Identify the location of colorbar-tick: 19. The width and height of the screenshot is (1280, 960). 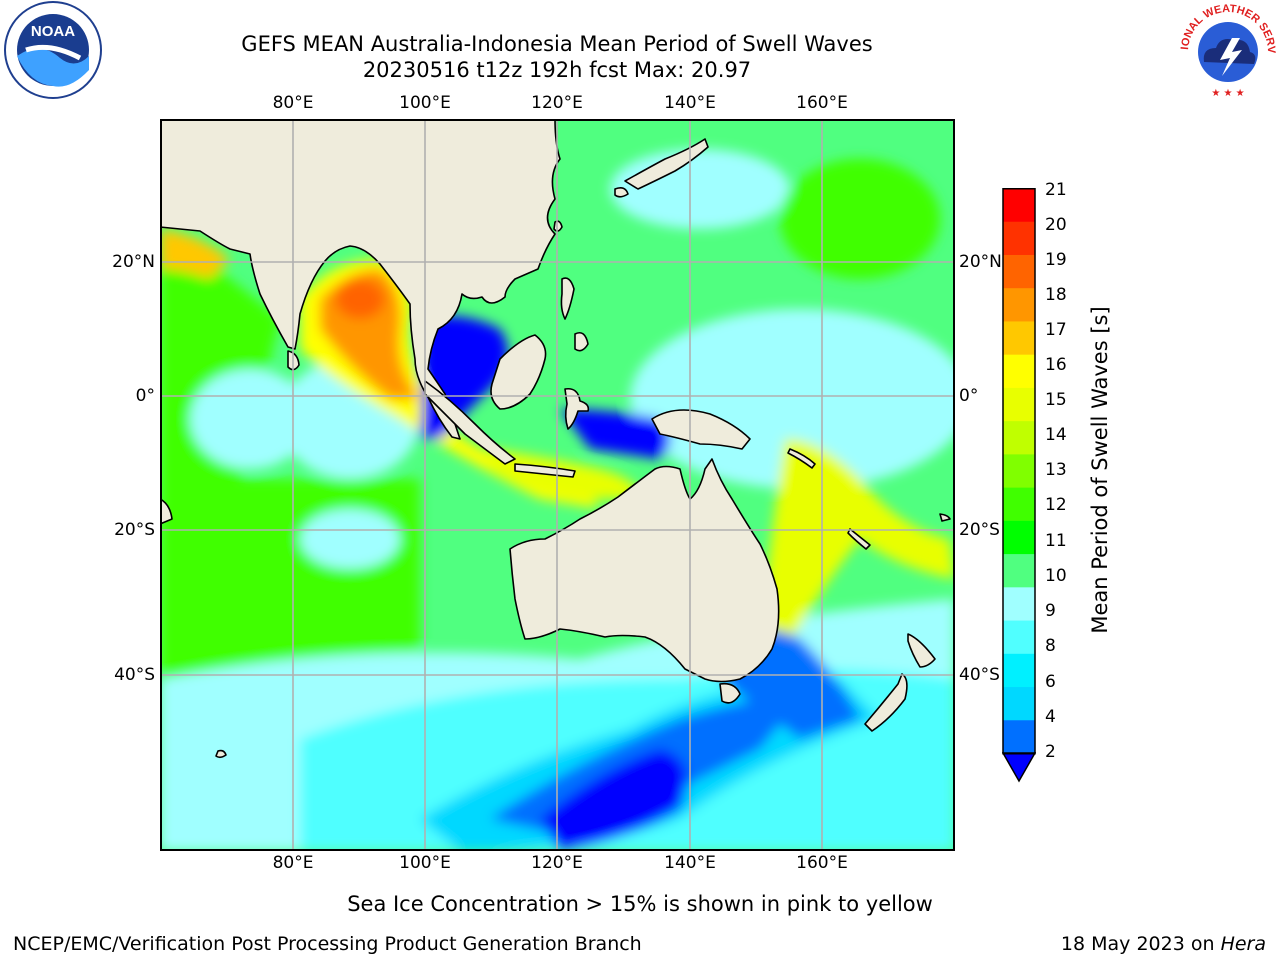
(1056, 260).